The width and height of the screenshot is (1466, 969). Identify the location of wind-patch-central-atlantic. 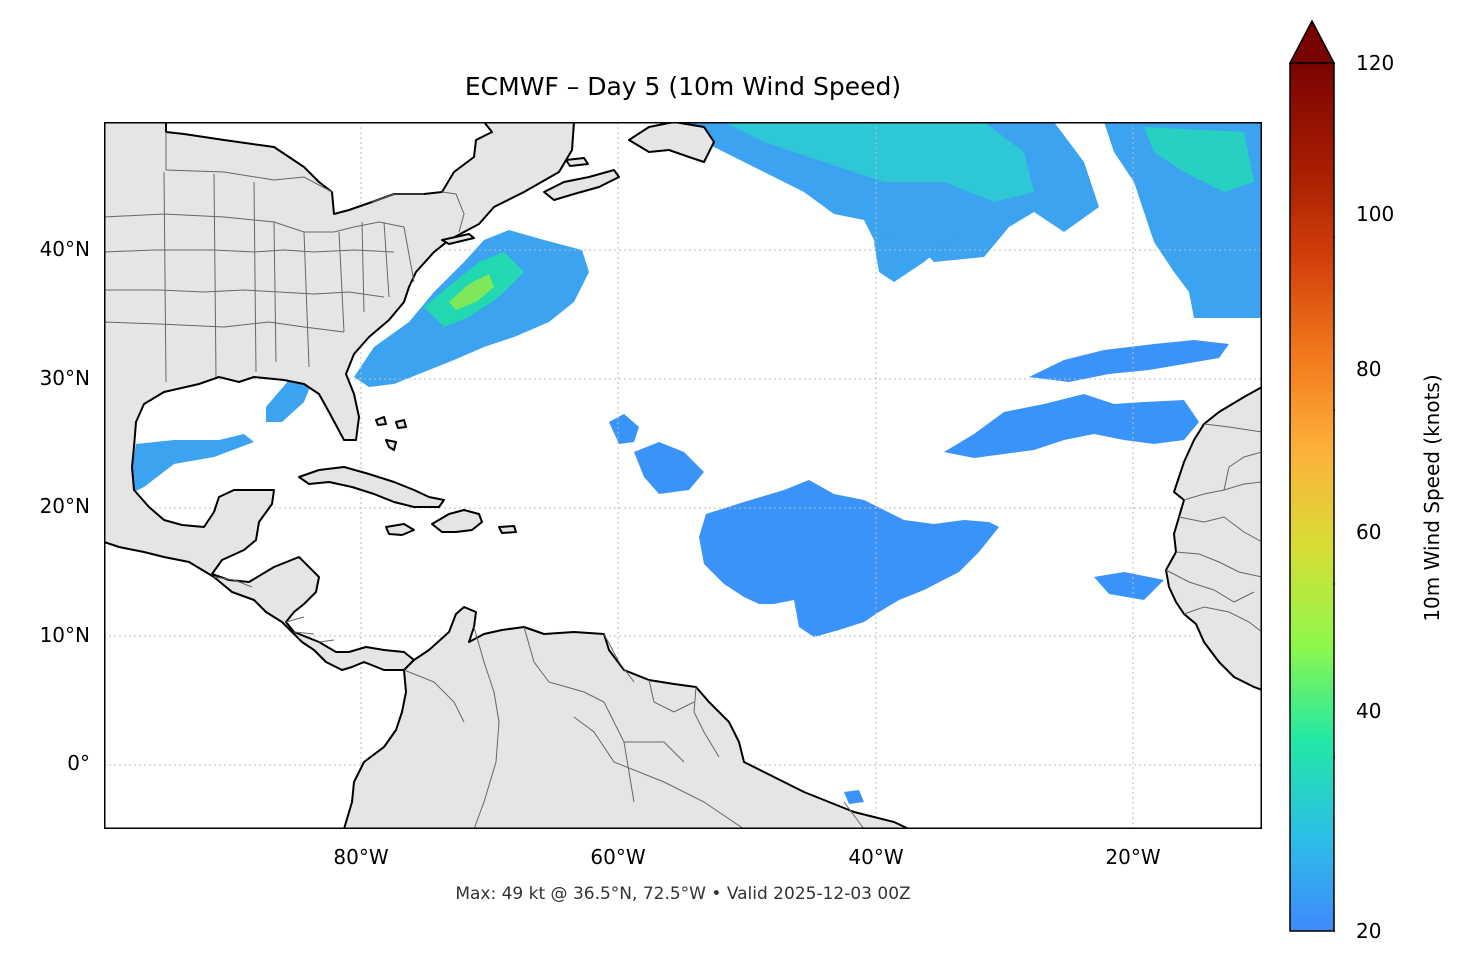
(849, 558).